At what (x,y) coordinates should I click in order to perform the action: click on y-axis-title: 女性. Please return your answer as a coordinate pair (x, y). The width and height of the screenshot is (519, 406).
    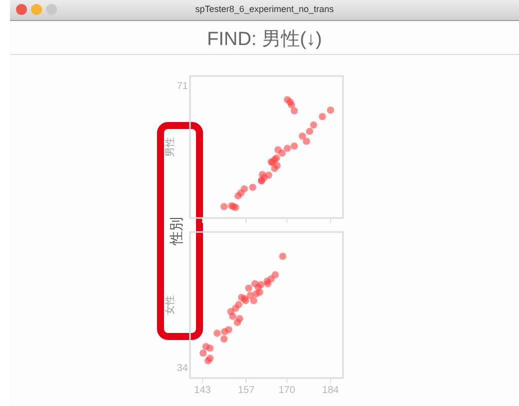
    Looking at the image, I should click on (170, 305).